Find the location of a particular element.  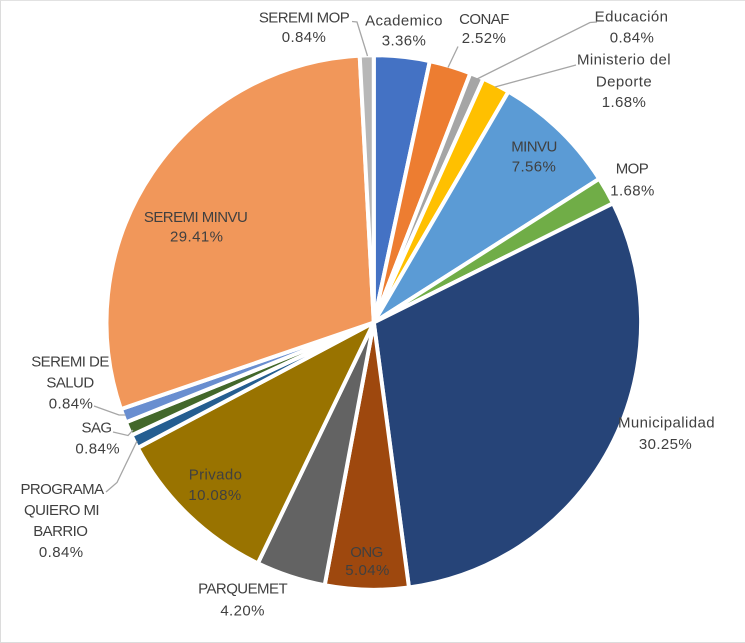

svg-text: Municipalidad is located at coordinates (666, 422).